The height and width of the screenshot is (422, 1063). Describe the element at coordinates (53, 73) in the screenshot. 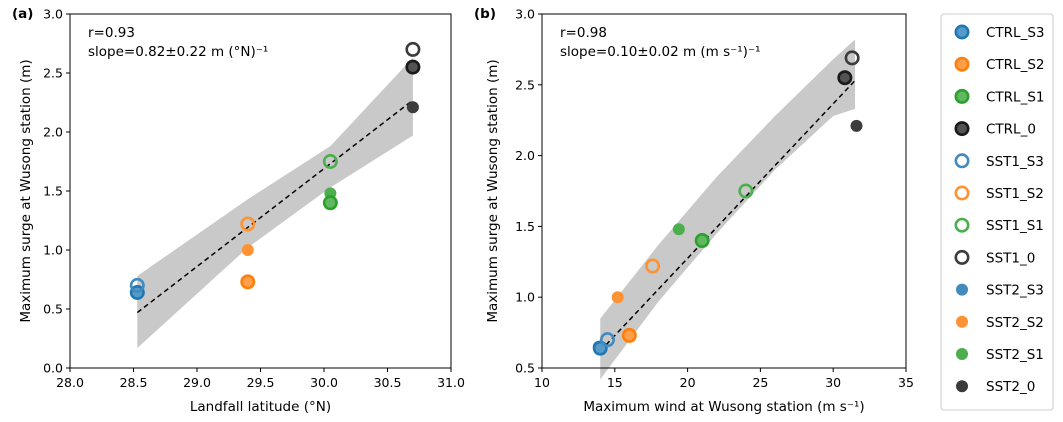

I see `y-tick-label-a: 2.5` at that location.